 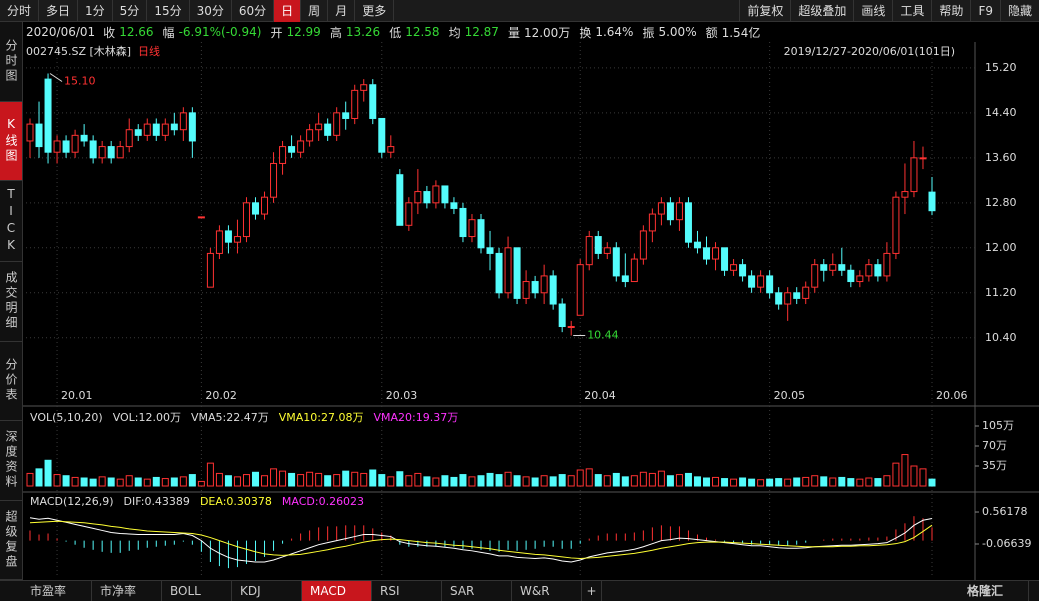 I want to click on tool-button: 帮助, so click(x=950, y=11).